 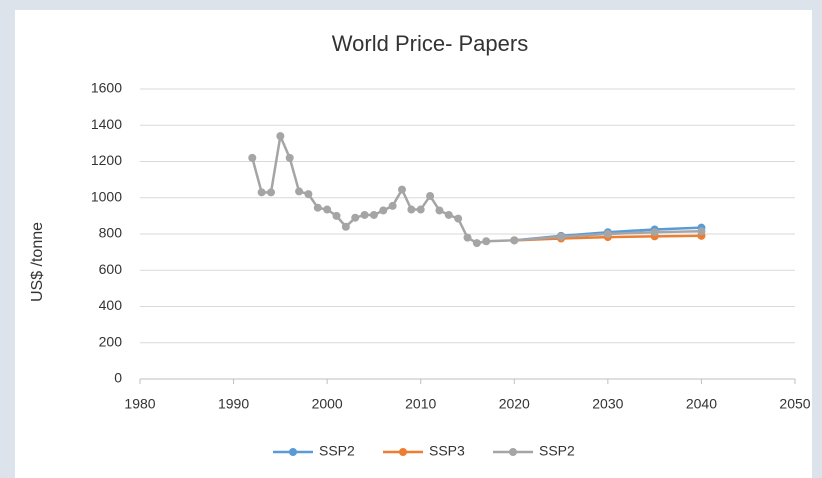 What do you see at coordinates (233, 404) in the screenshot?
I see `x-tick-label: 1990` at bounding box center [233, 404].